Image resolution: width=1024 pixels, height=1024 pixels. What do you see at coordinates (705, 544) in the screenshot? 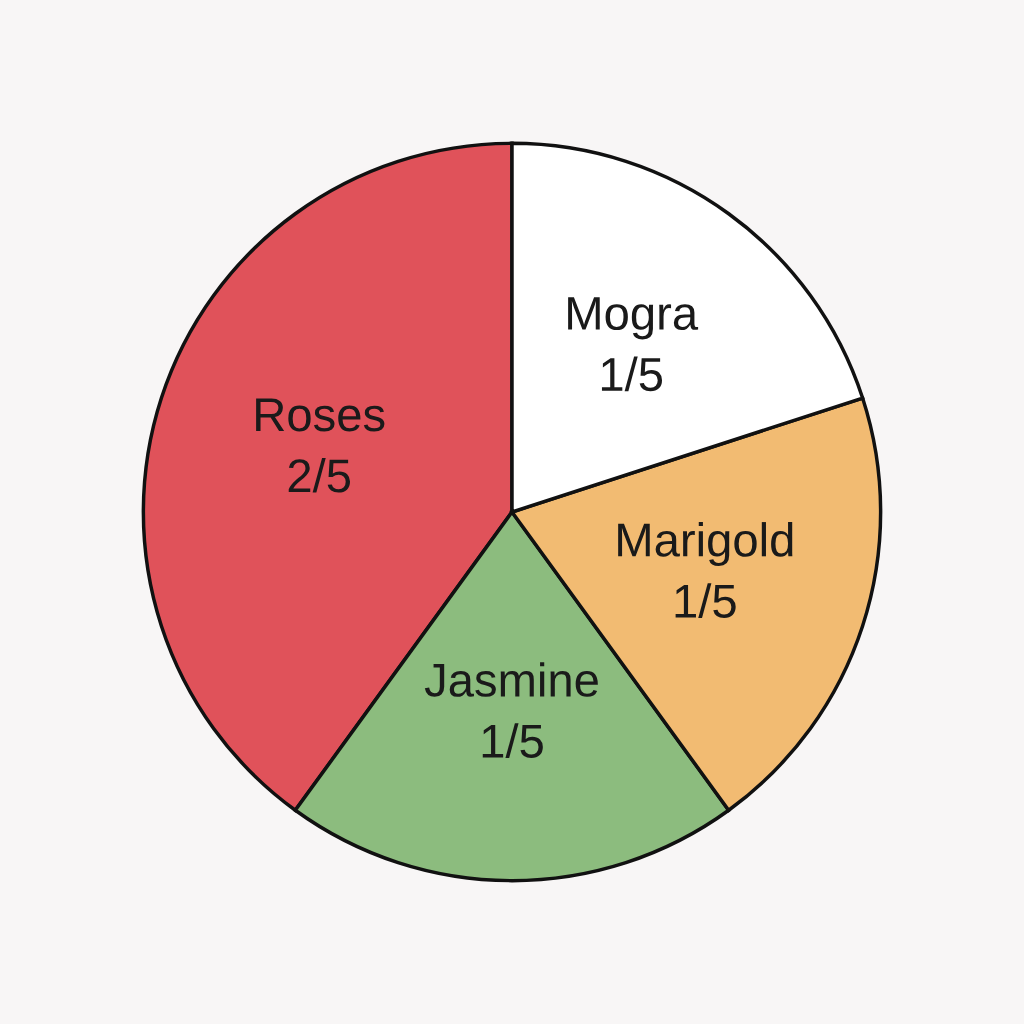
I see `slice-label: Marigold` at bounding box center [705, 544].